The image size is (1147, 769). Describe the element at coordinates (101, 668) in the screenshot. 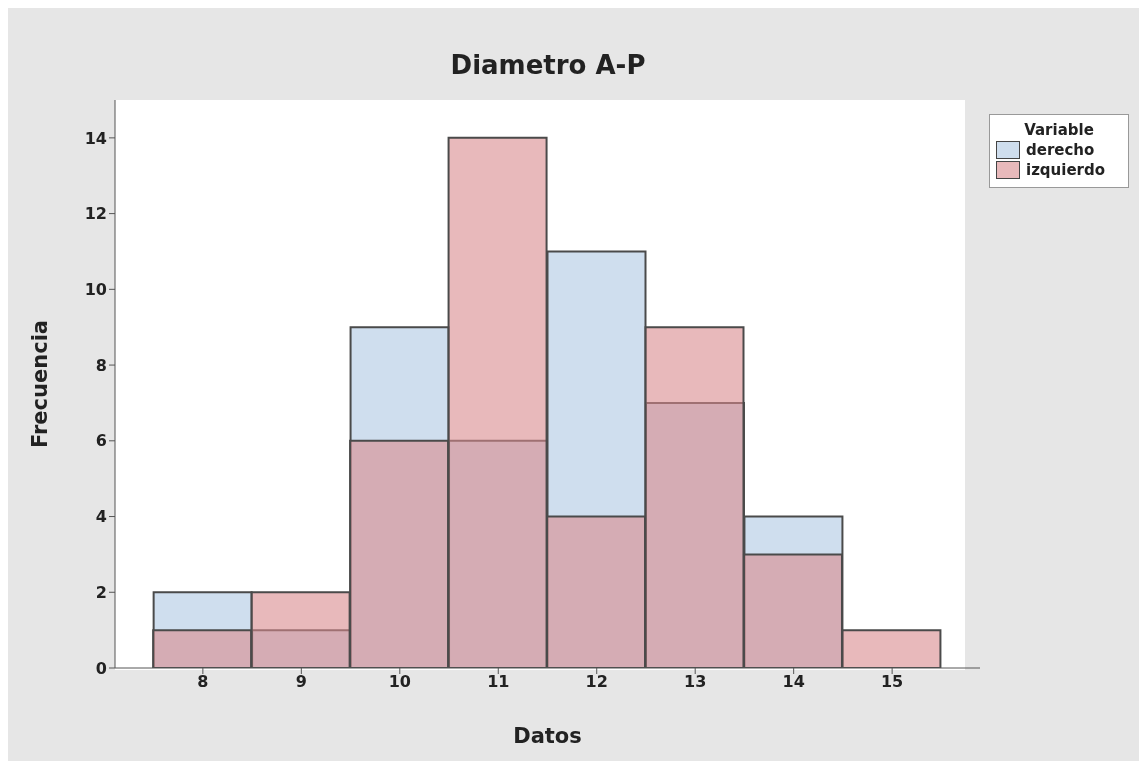

I see `y-tick-label: 0` at that location.